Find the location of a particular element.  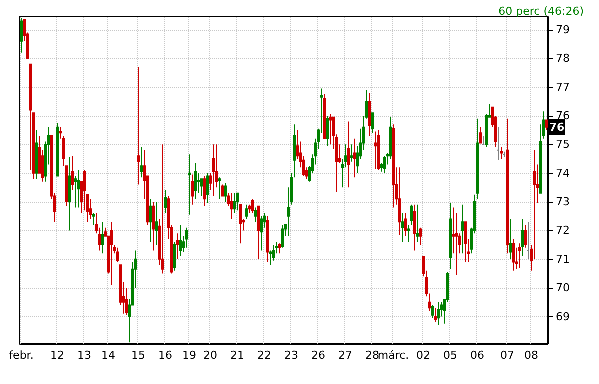

x-tick-label: 08 is located at coordinates (531, 355).